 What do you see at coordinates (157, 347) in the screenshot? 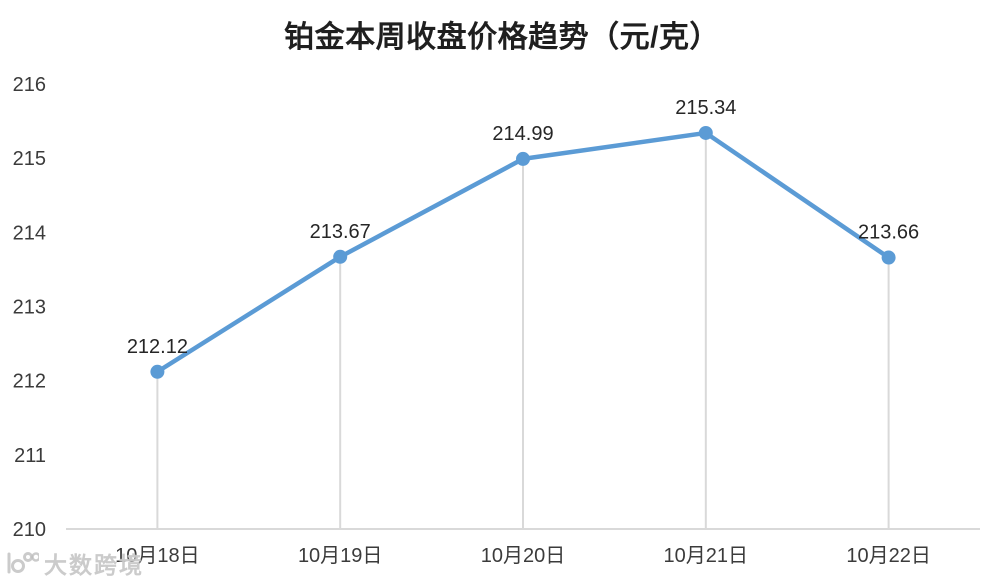
I see `data-point-label: 212.12` at bounding box center [157, 347].